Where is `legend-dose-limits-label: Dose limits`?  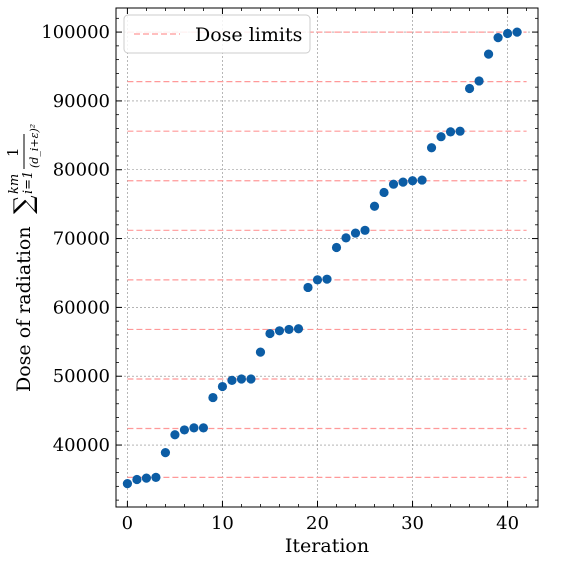
legend-dose-limits-label: Dose limits is located at coordinates (248, 35).